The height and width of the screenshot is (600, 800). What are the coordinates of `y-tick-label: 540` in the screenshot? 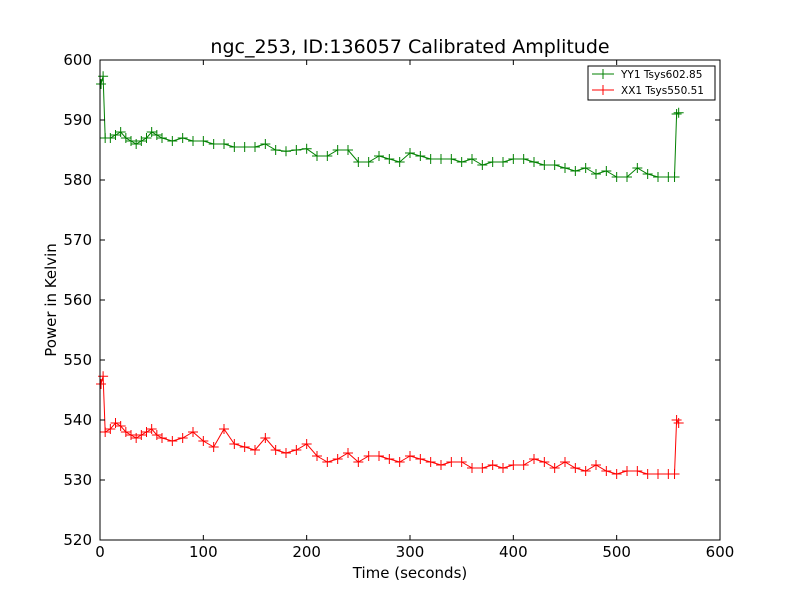 It's located at (77, 420).